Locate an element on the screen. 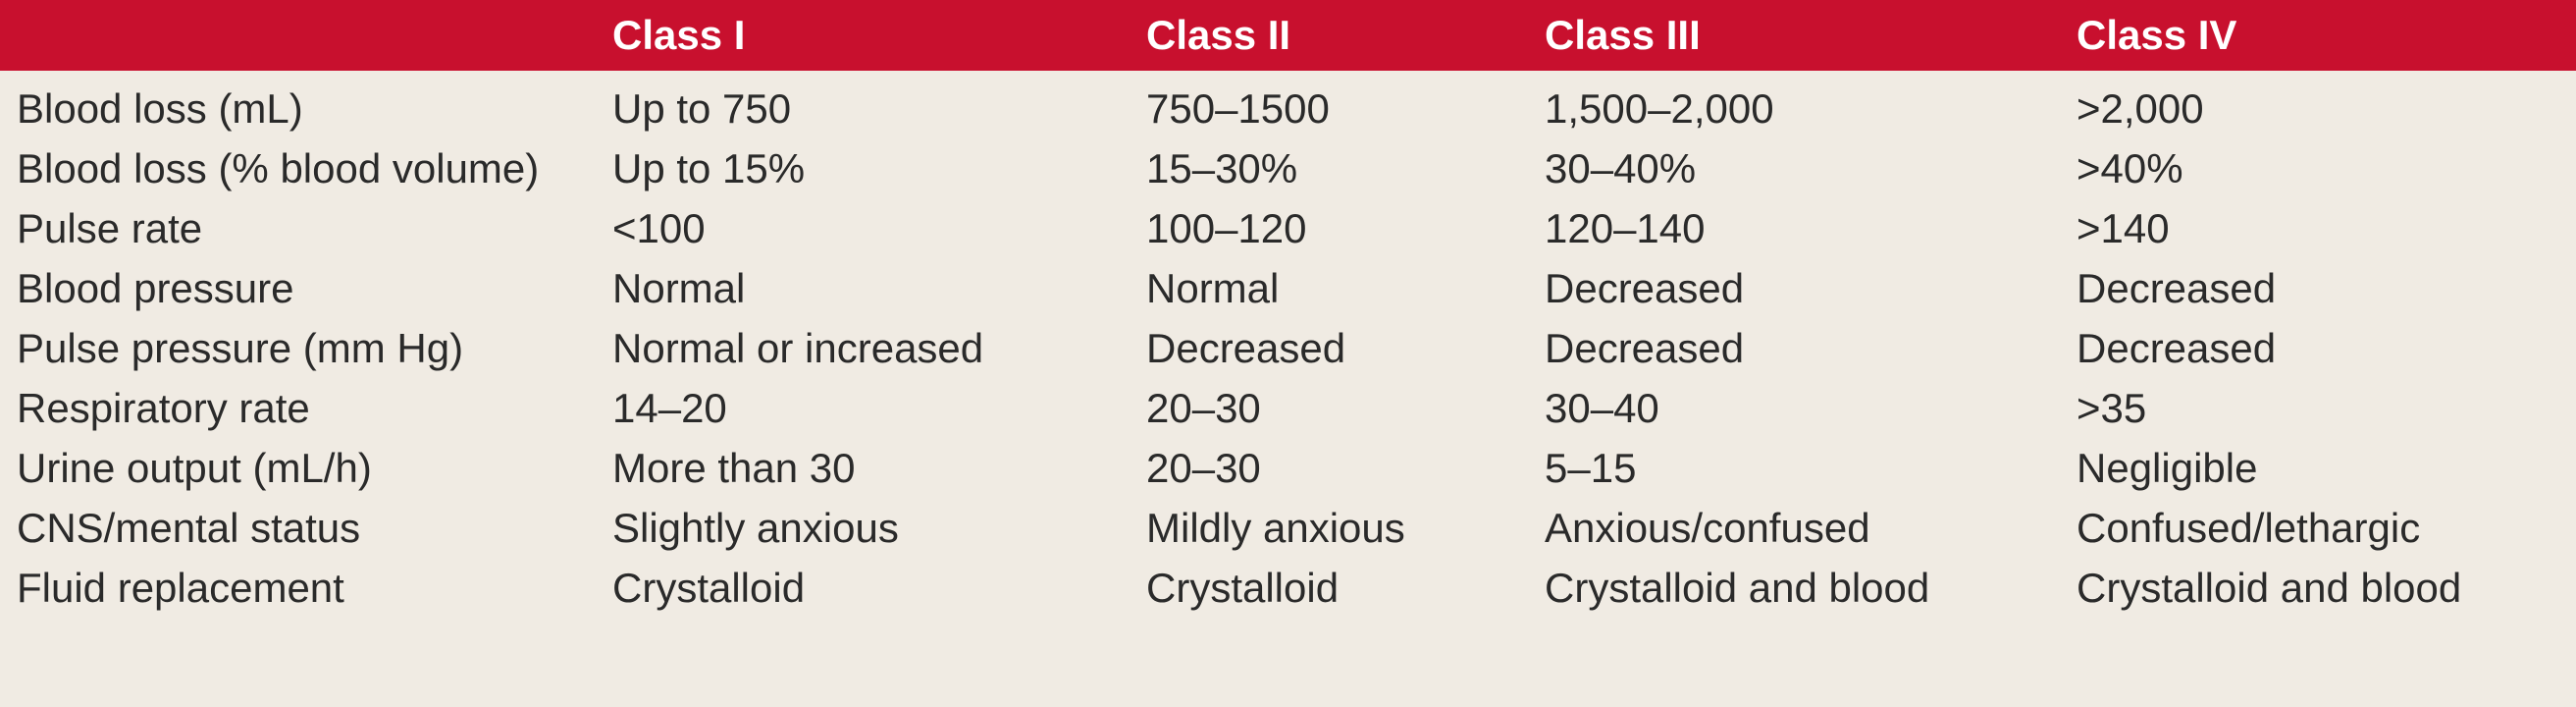 This screenshot has width=2576, height=707. column-header is located at coordinates (306, 36).